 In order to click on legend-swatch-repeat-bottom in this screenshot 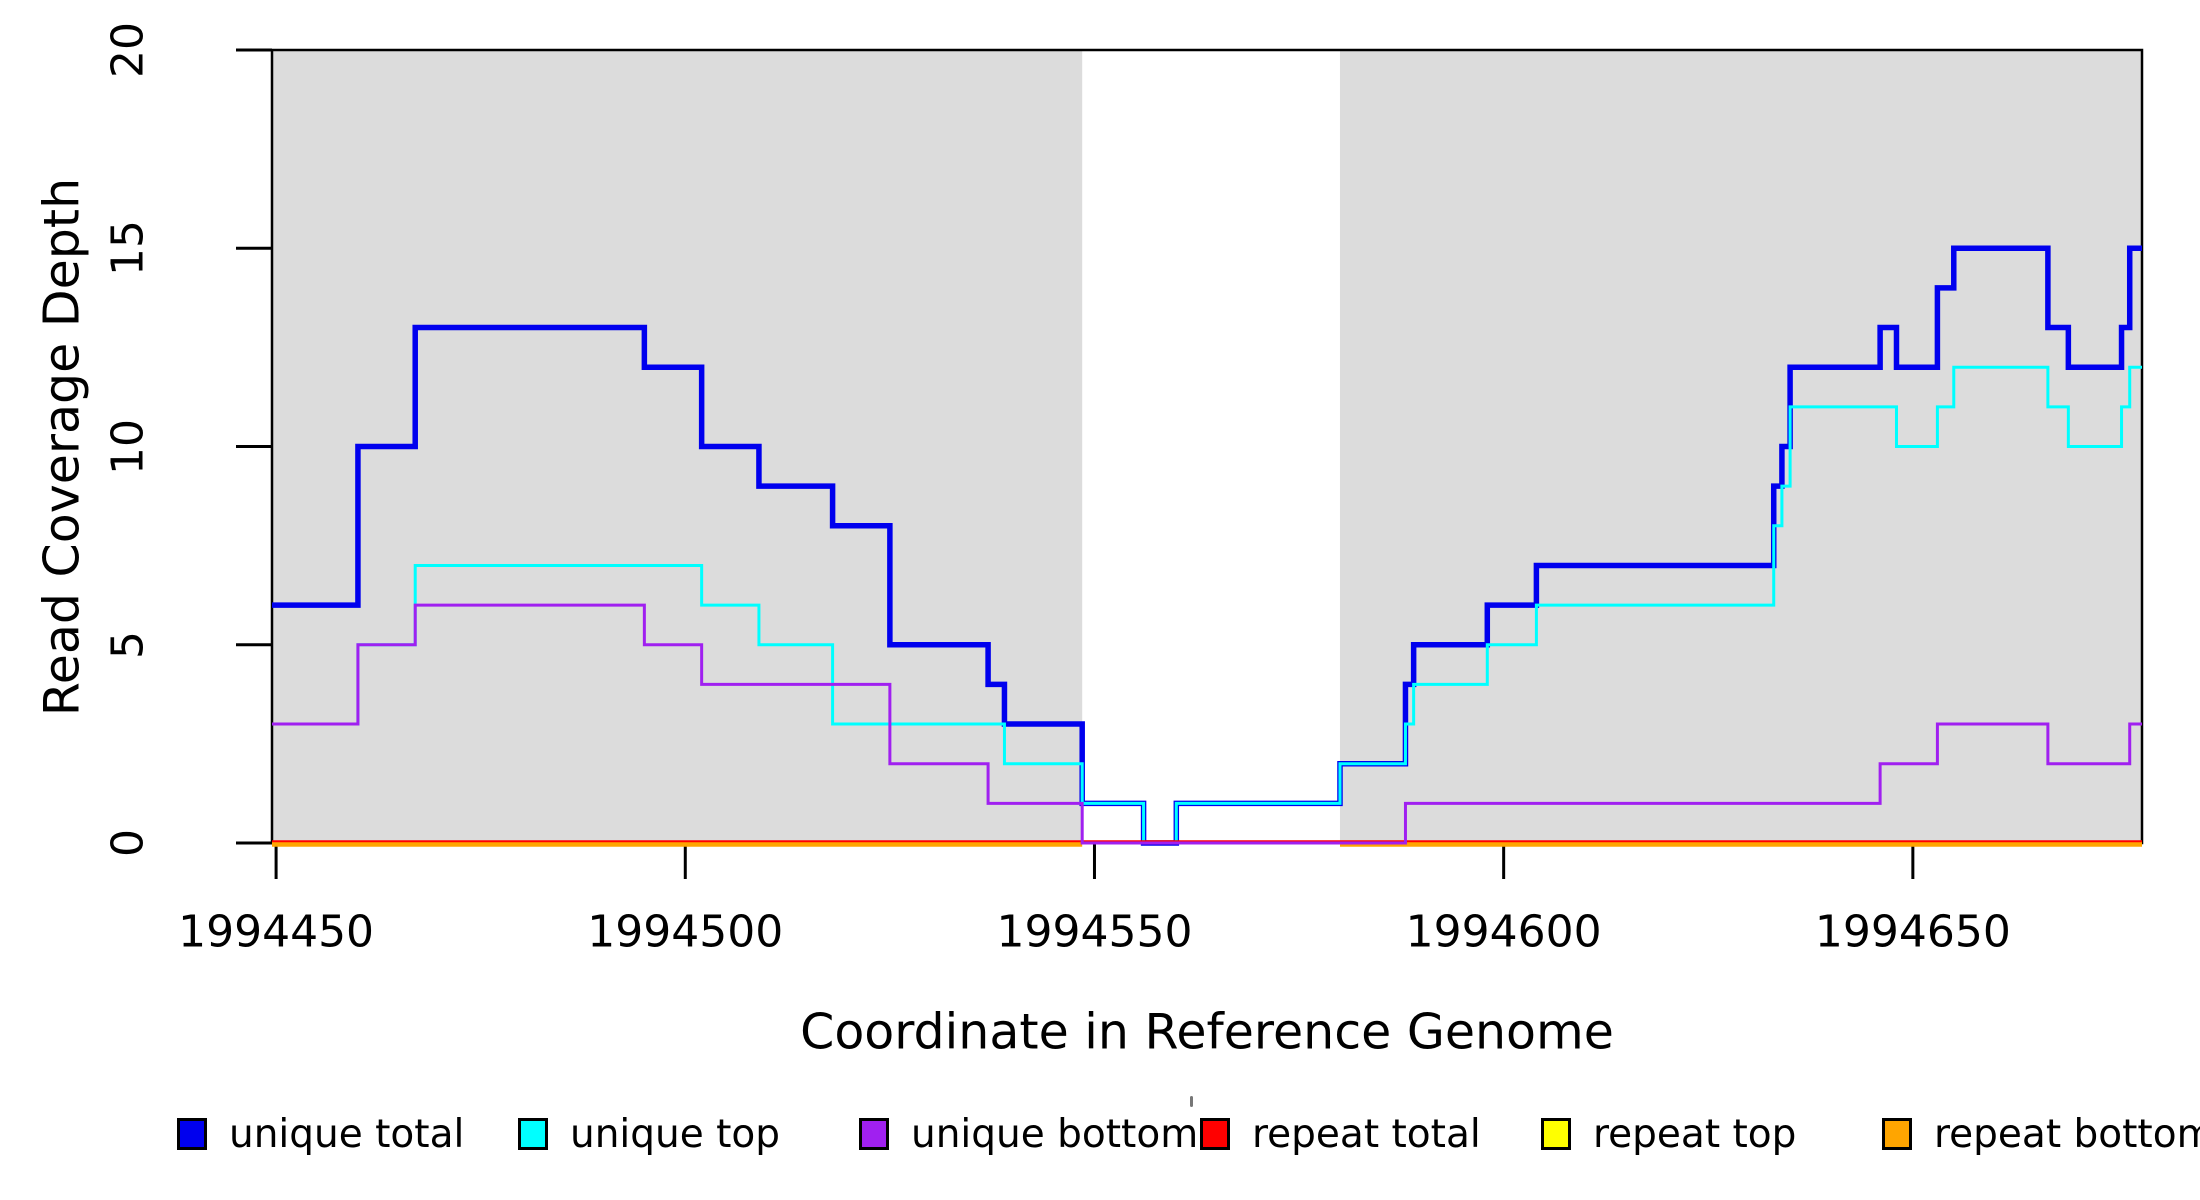, I will do `click(1897, 1134)`.